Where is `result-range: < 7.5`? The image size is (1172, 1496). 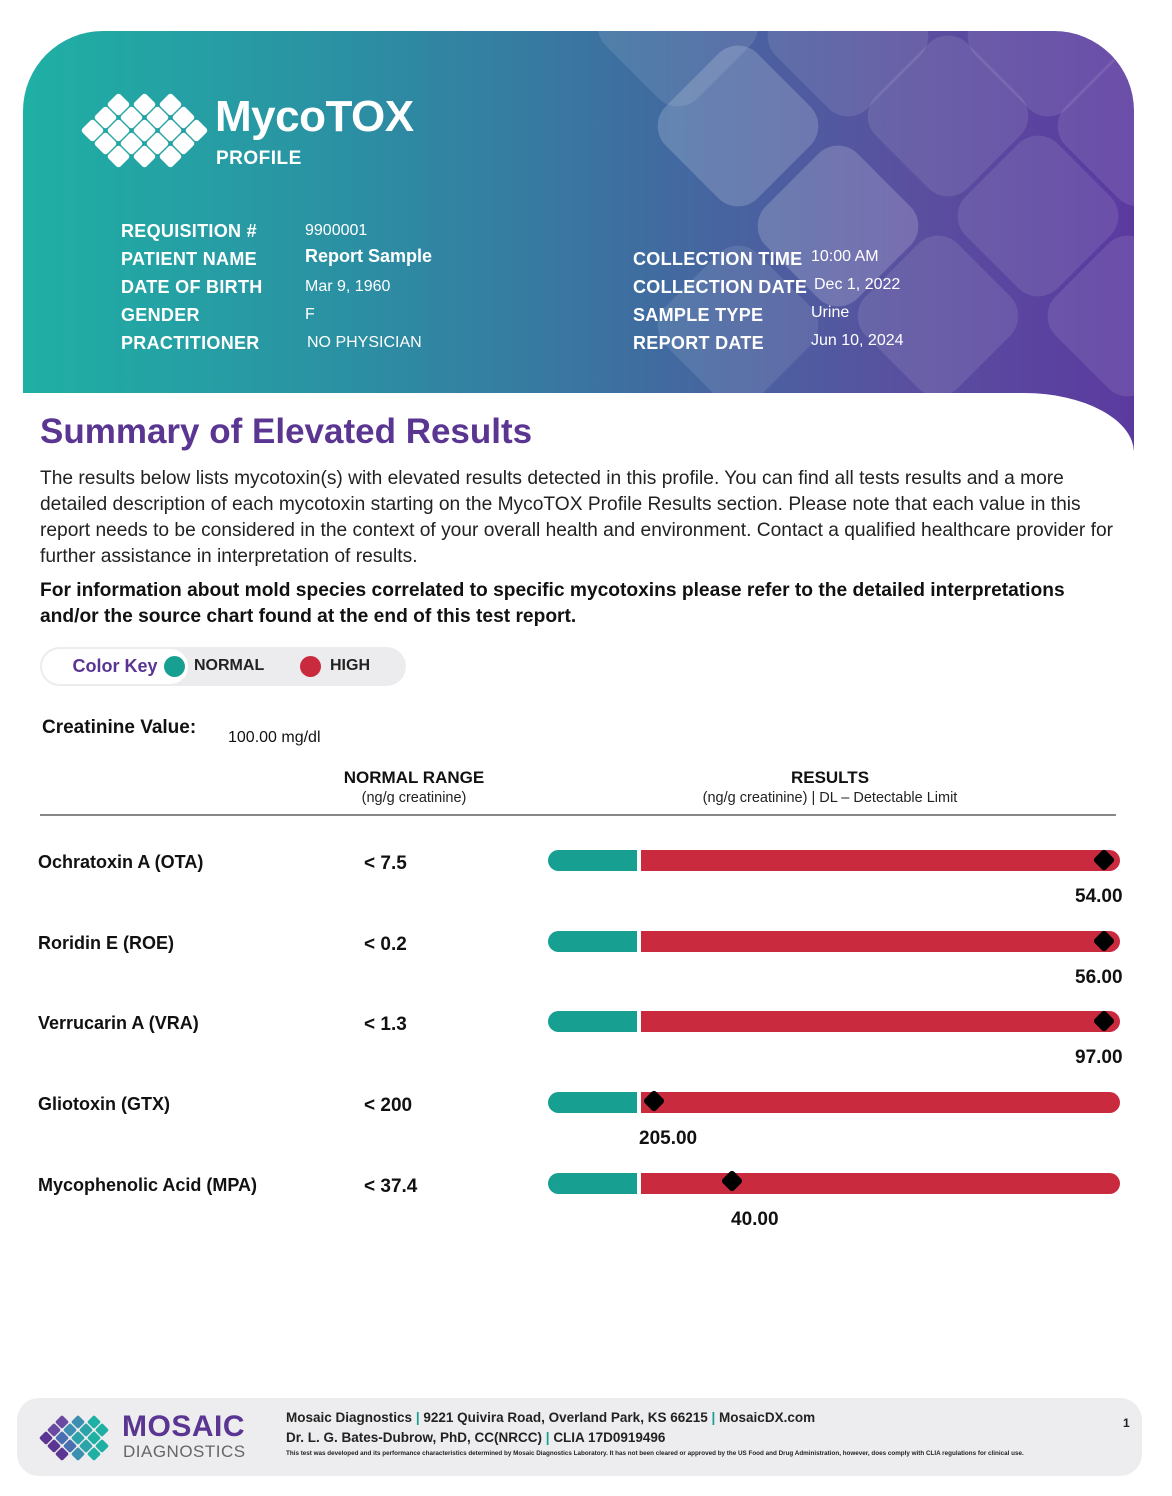 result-range: < 7.5 is located at coordinates (385, 863).